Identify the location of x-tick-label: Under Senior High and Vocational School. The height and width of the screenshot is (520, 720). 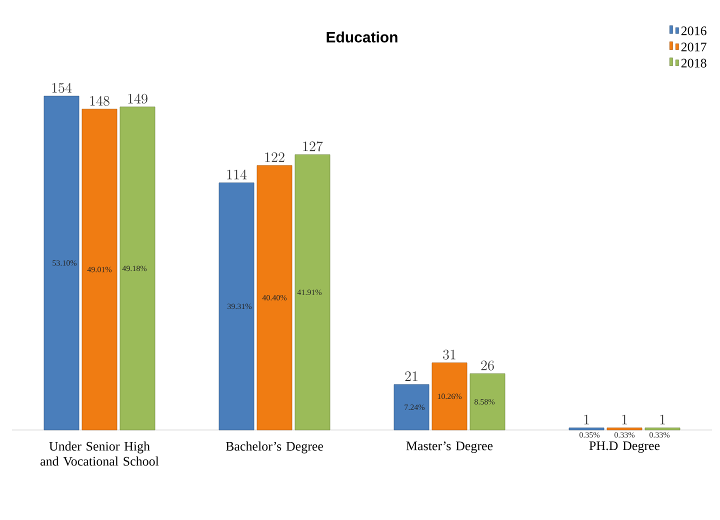
(99, 454).